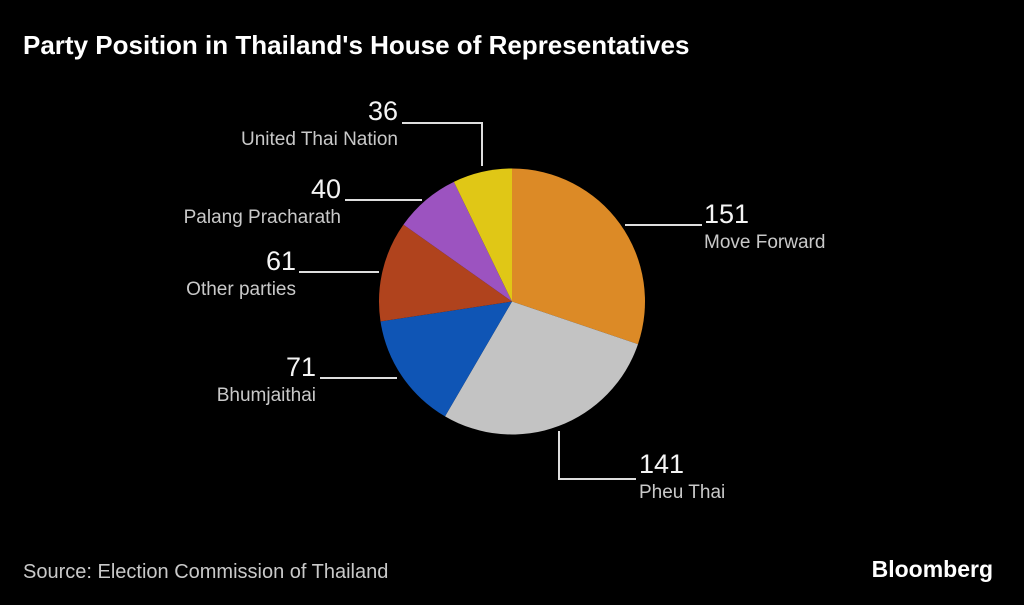  What do you see at coordinates (266, 395) in the screenshot?
I see `slice-name-bhumjaithai: Bhumjaithai` at bounding box center [266, 395].